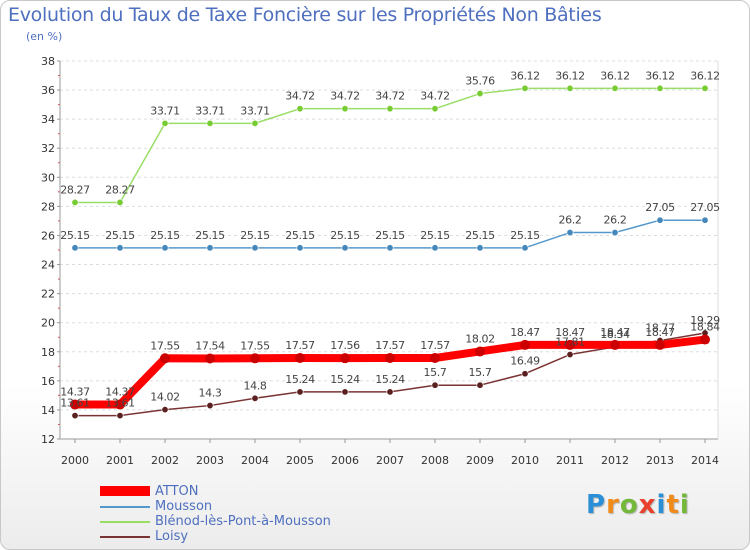 Image resolution: width=750 pixels, height=550 pixels. What do you see at coordinates (210, 460) in the screenshot?
I see `x-tick-label: 2003` at bounding box center [210, 460].